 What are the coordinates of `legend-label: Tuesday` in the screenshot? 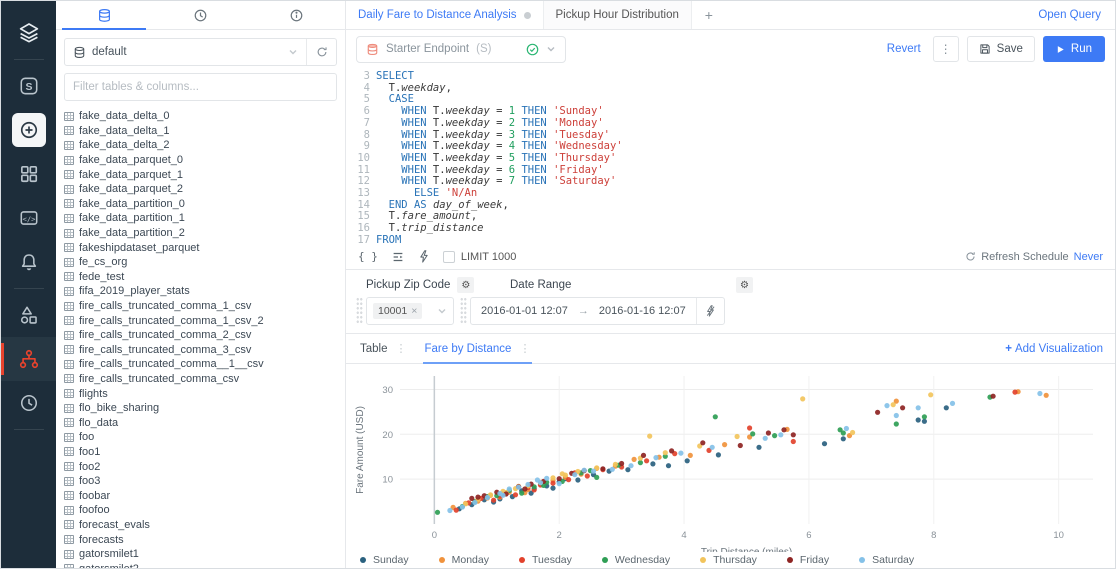 It's located at (551, 560).